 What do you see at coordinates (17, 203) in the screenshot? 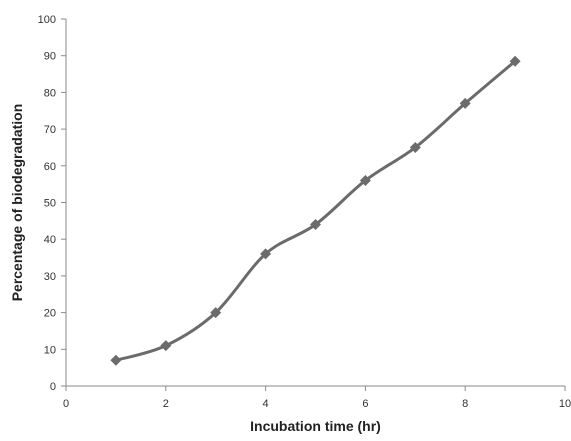
I see `y-axis-title: Percentage of biodegradation` at bounding box center [17, 203].